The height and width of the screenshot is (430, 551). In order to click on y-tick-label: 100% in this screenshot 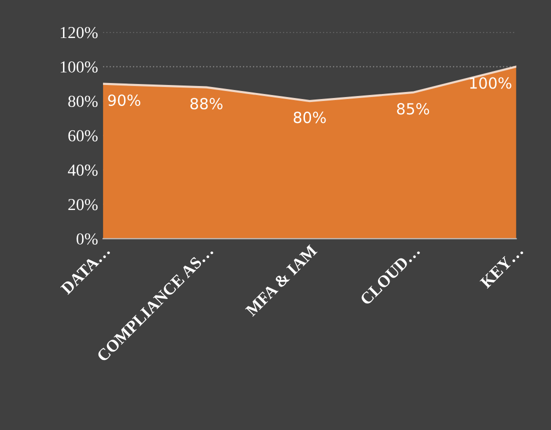, I will do `click(79, 67)`.